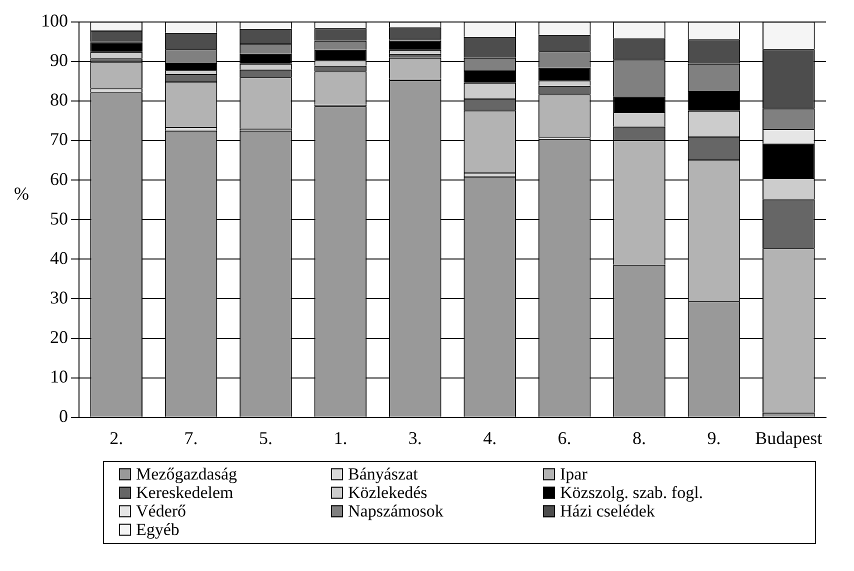  I want to click on y-tick-label: 90, so click(59, 60).